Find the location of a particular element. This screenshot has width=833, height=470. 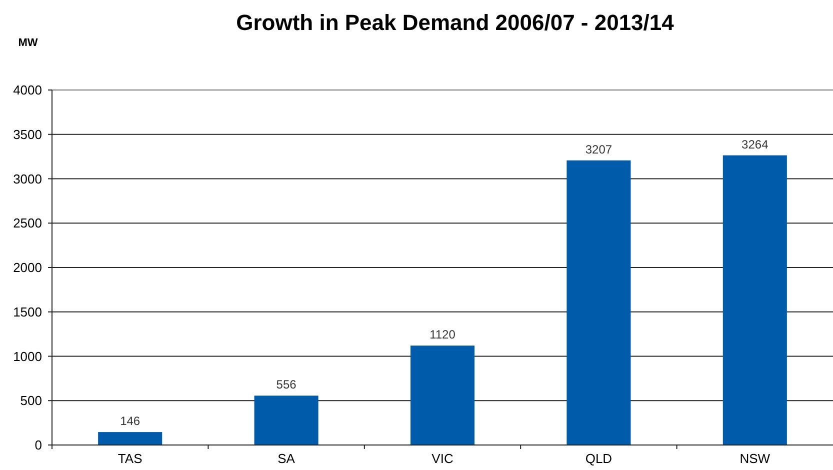

y-tick-label: 3500 is located at coordinates (27, 134).